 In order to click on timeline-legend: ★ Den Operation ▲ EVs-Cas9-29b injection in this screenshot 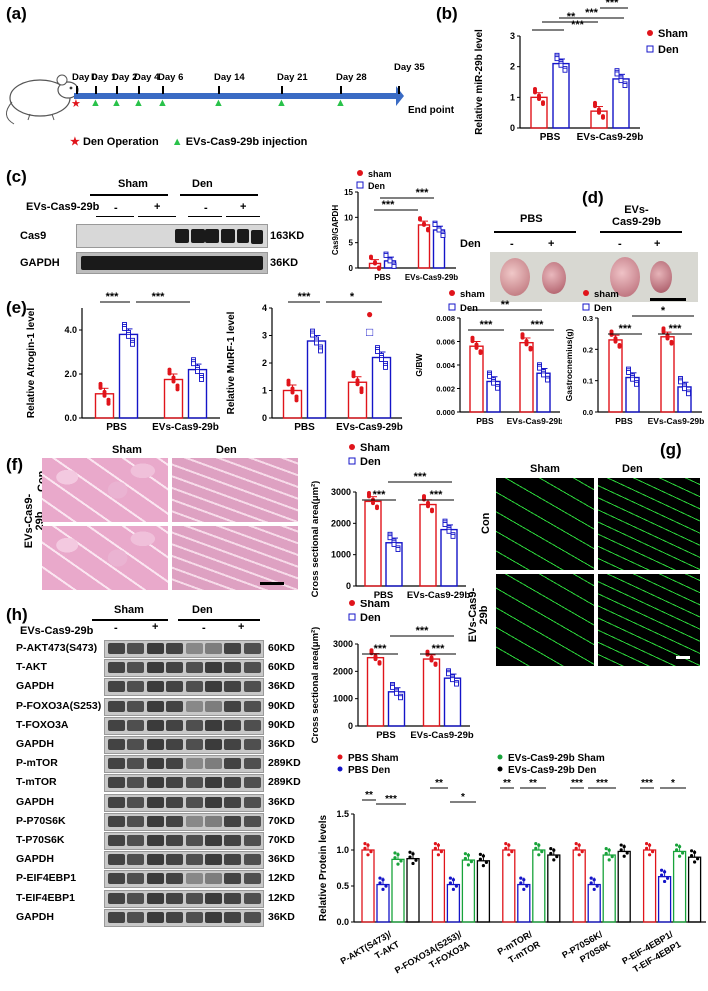, I will do `click(188, 141)`.